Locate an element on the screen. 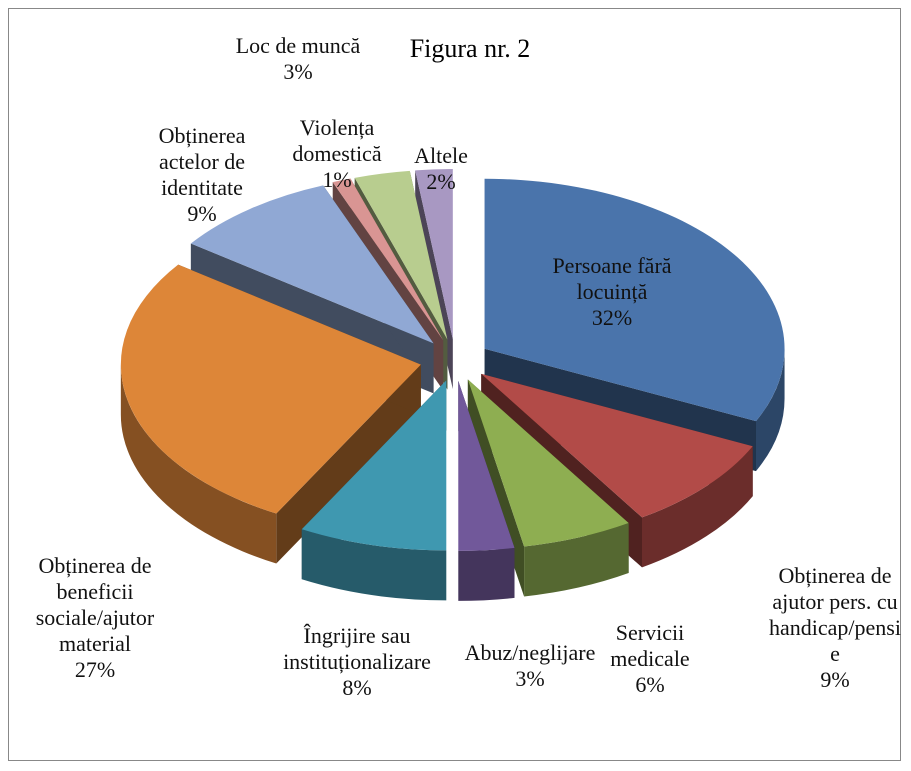 The height and width of the screenshot is (771, 911). category-label: Abuz/neglijare is located at coordinates (530, 652).